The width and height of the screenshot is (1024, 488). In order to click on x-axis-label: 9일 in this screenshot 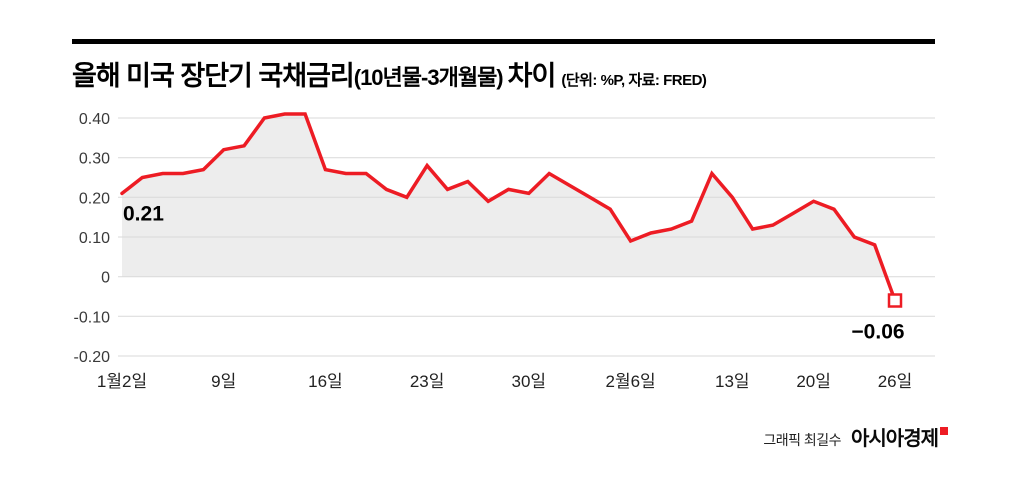, I will do `click(223, 381)`.